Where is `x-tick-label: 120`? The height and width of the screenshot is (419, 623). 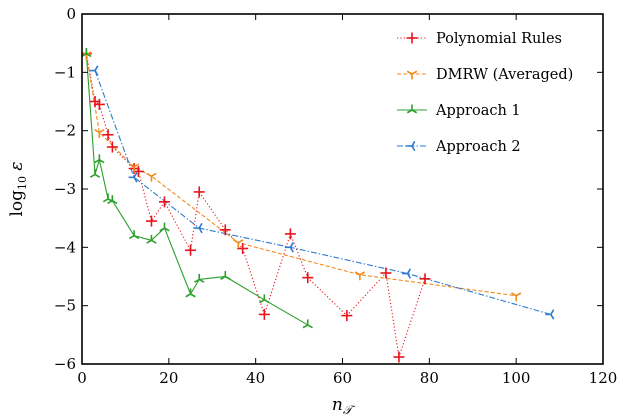 x-tick-label: 120 is located at coordinates (603, 378).